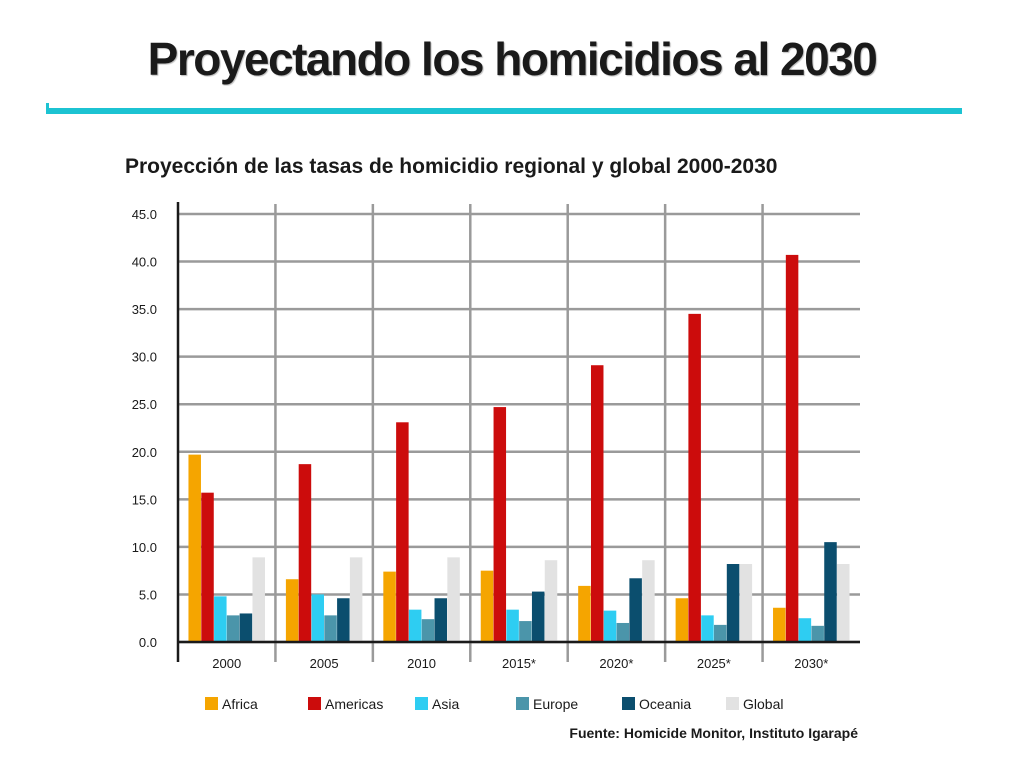 The width and height of the screenshot is (1024, 768). I want to click on bar-americas-2005, so click(305, 553).